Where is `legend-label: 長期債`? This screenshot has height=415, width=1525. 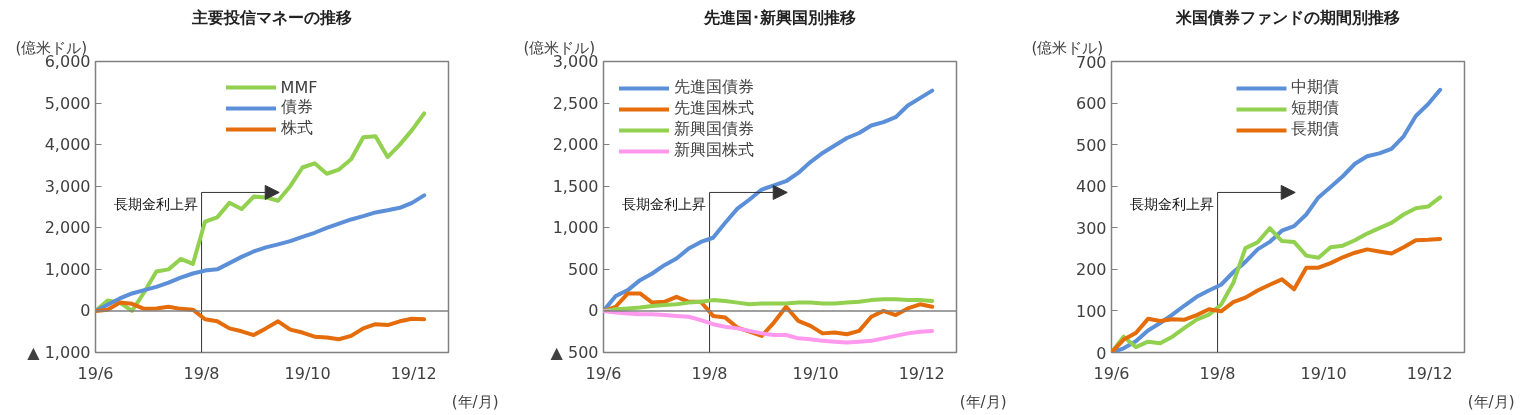
legend-label: 長期債 is located at coordinates (1315, 129).